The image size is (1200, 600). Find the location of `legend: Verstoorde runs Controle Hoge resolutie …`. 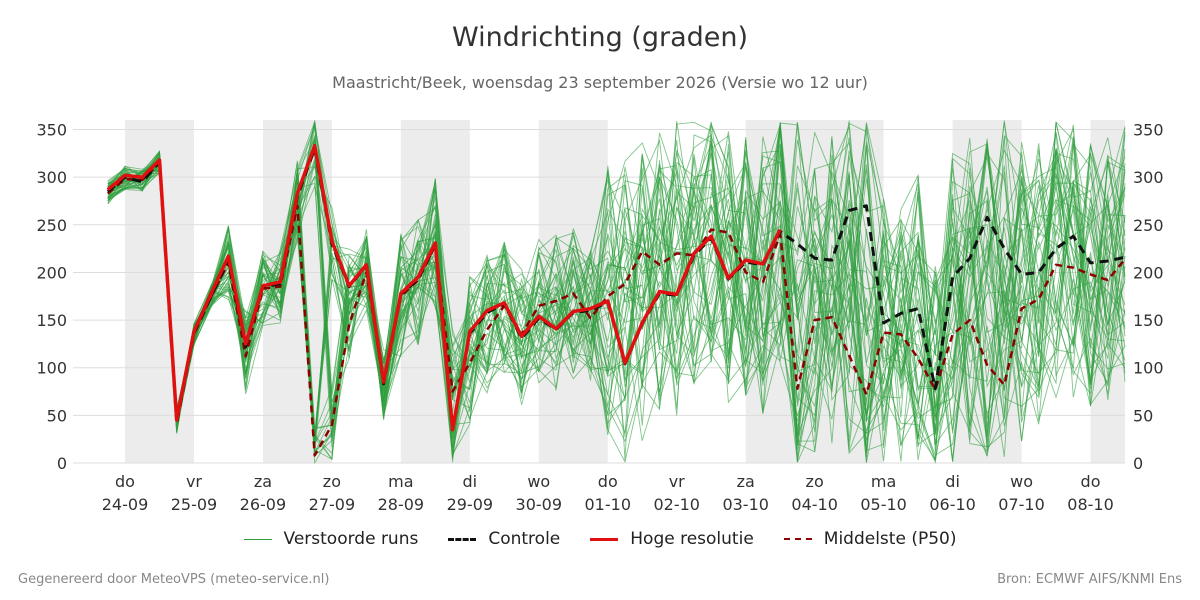

legend: Verstoorde runs Controle Hoge resolutie … is located at coordinates (600, 539).